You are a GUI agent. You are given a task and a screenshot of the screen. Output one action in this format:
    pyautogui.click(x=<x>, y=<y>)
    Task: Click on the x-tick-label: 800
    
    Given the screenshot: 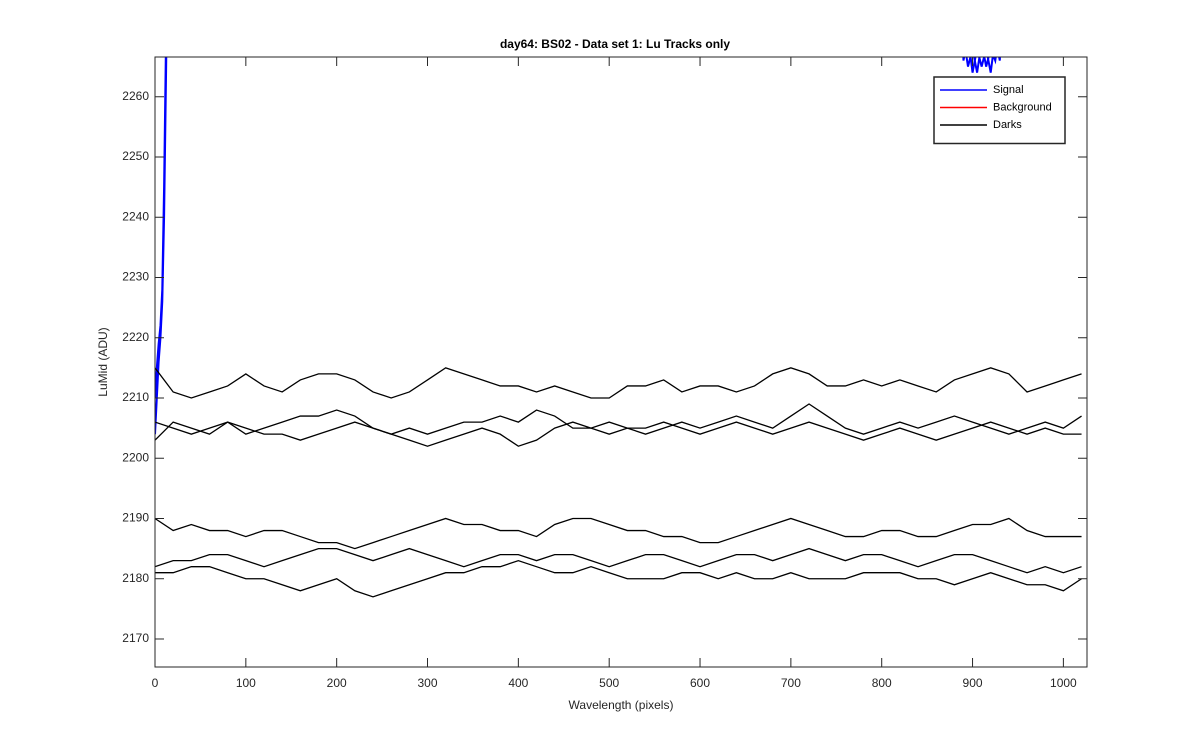 What is the action you would take?
    pyautogui.click(x=882, y=683)
    